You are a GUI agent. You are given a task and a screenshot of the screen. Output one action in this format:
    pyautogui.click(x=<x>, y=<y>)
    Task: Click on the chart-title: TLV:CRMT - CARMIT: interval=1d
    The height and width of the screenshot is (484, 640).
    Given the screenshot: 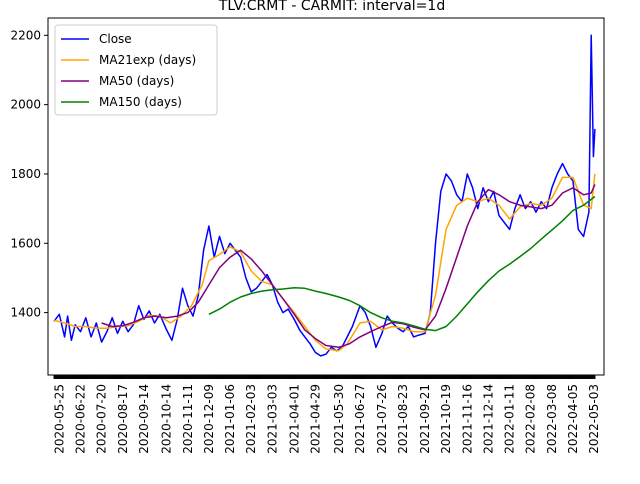 What is the action you would take?
    pyautogui.click(x=331, y=7)
    